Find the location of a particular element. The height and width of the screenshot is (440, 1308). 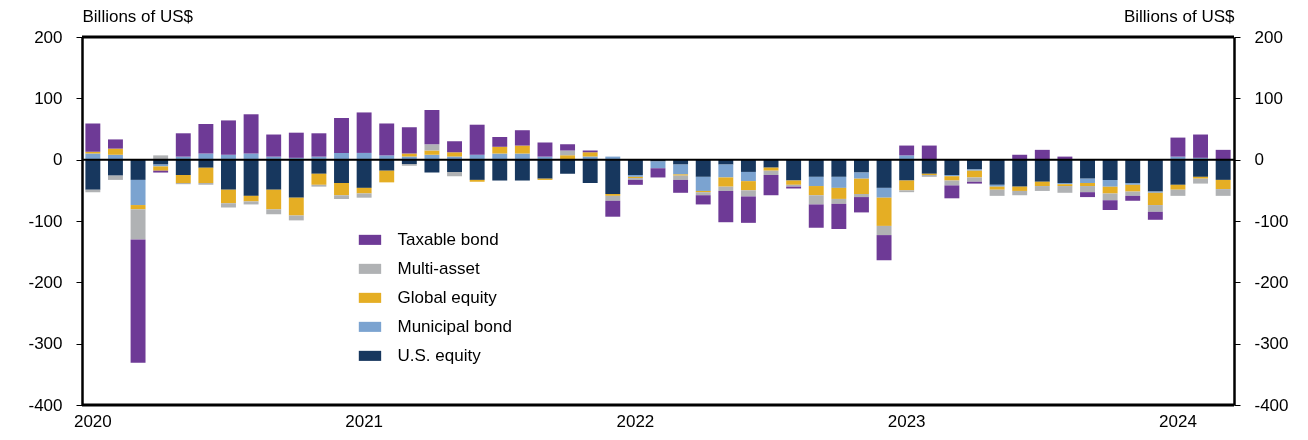

y2-tick-label: 100 is located at coordinates (1268, 98).